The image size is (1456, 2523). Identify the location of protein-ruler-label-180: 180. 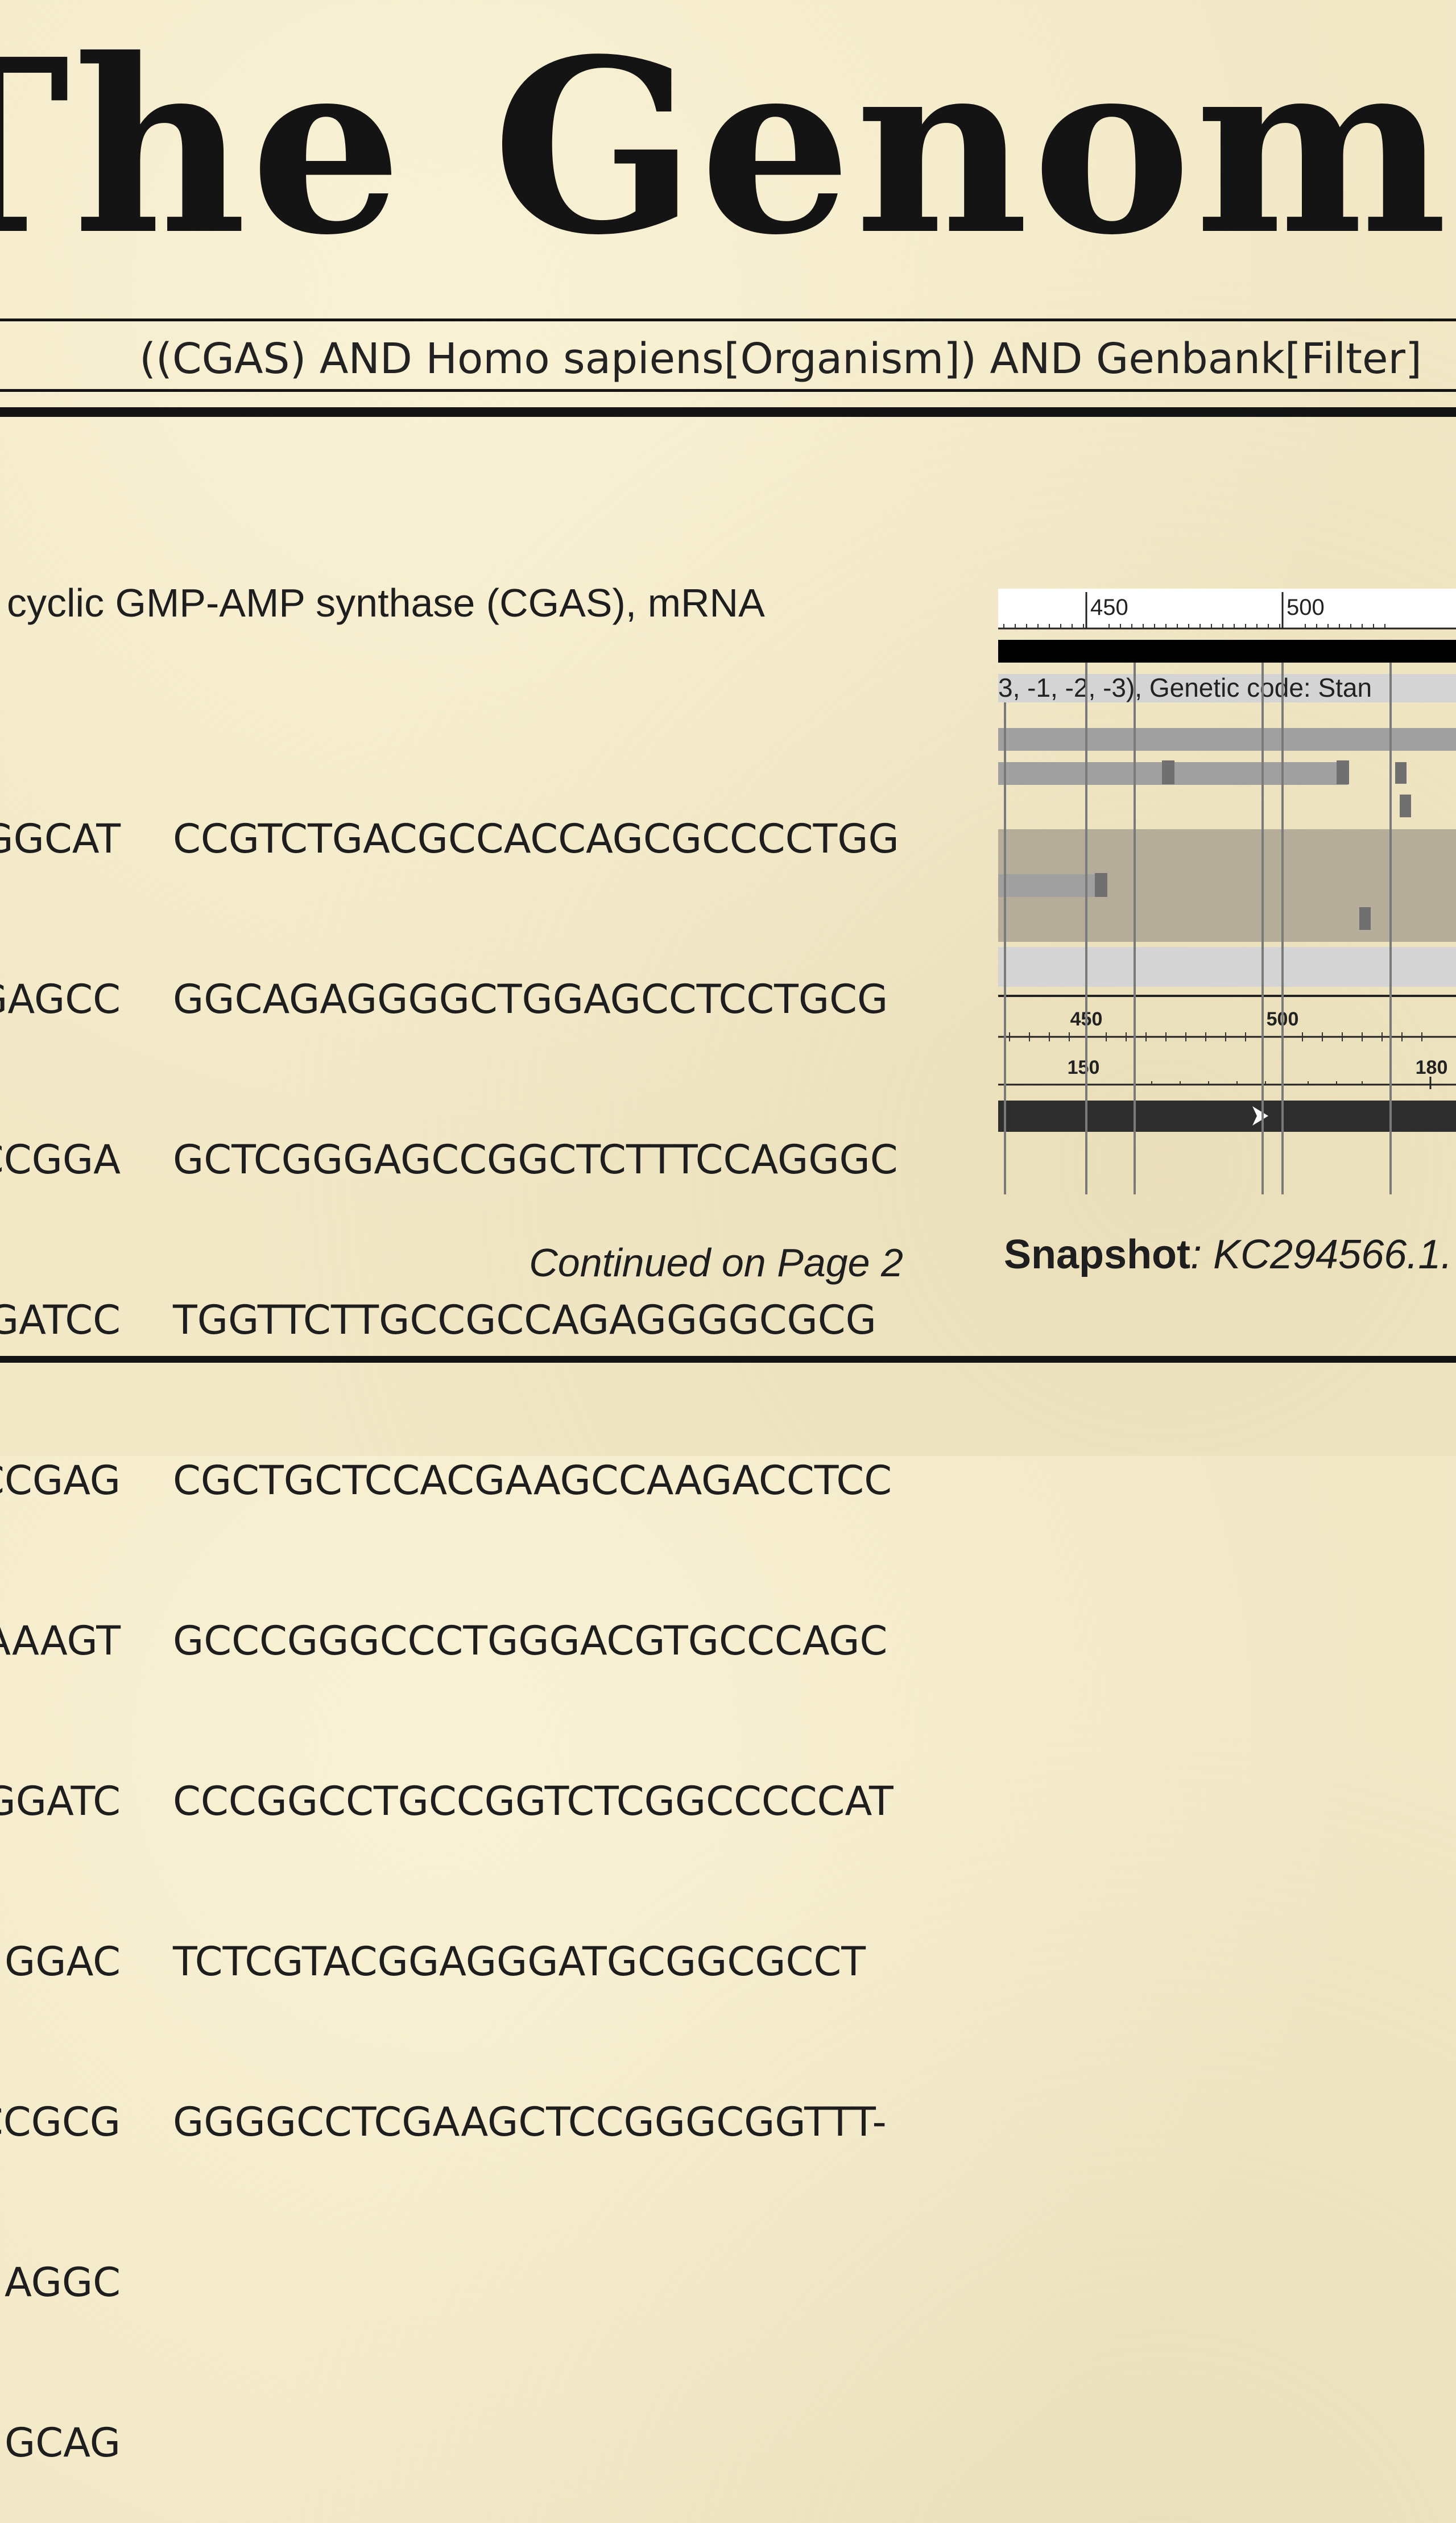
(1432, 1068).